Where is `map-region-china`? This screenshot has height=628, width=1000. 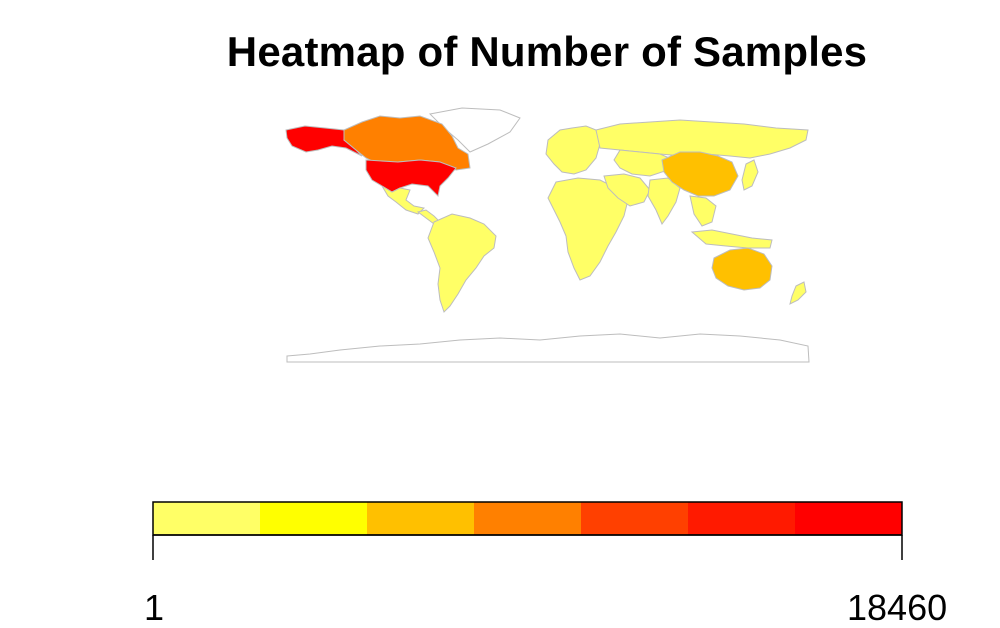 map-region-china is located at coordinates (700, 174).